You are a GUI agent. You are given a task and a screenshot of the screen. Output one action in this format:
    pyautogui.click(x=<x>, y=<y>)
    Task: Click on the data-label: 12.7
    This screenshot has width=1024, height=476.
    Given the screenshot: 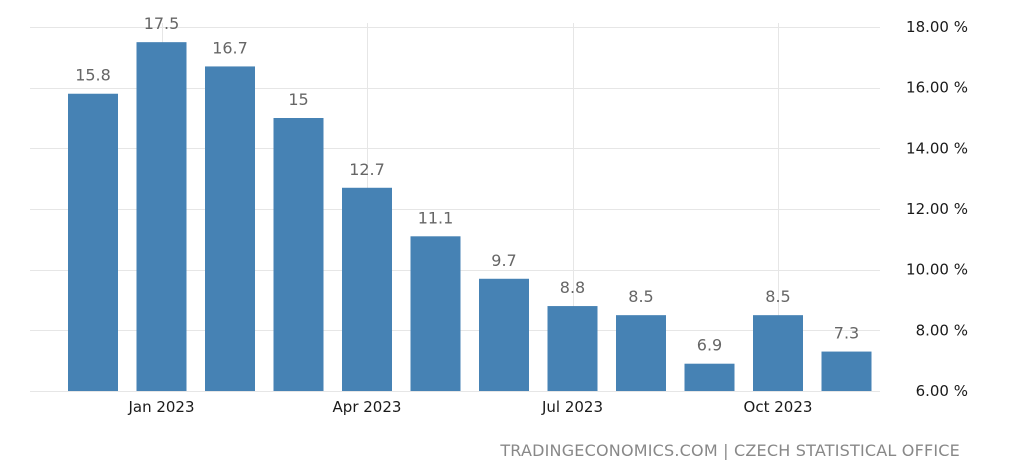 What is the action you would take?
    pyautogui.click(x=367, y=169)
    